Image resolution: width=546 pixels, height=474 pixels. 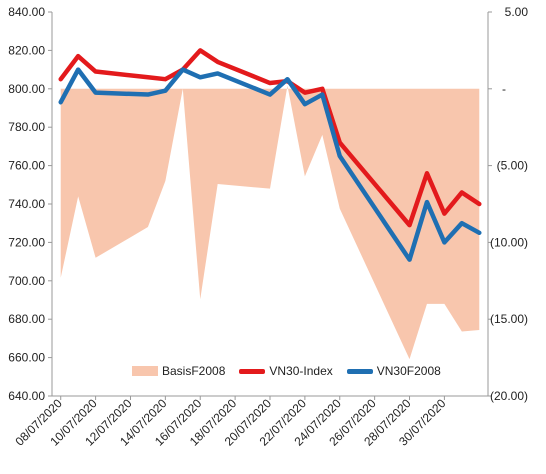 What do you see at coordinates (26, 242) in the screenshot?
I see `y-left-tick-label: 720.00` at bounding box center [26, 242].